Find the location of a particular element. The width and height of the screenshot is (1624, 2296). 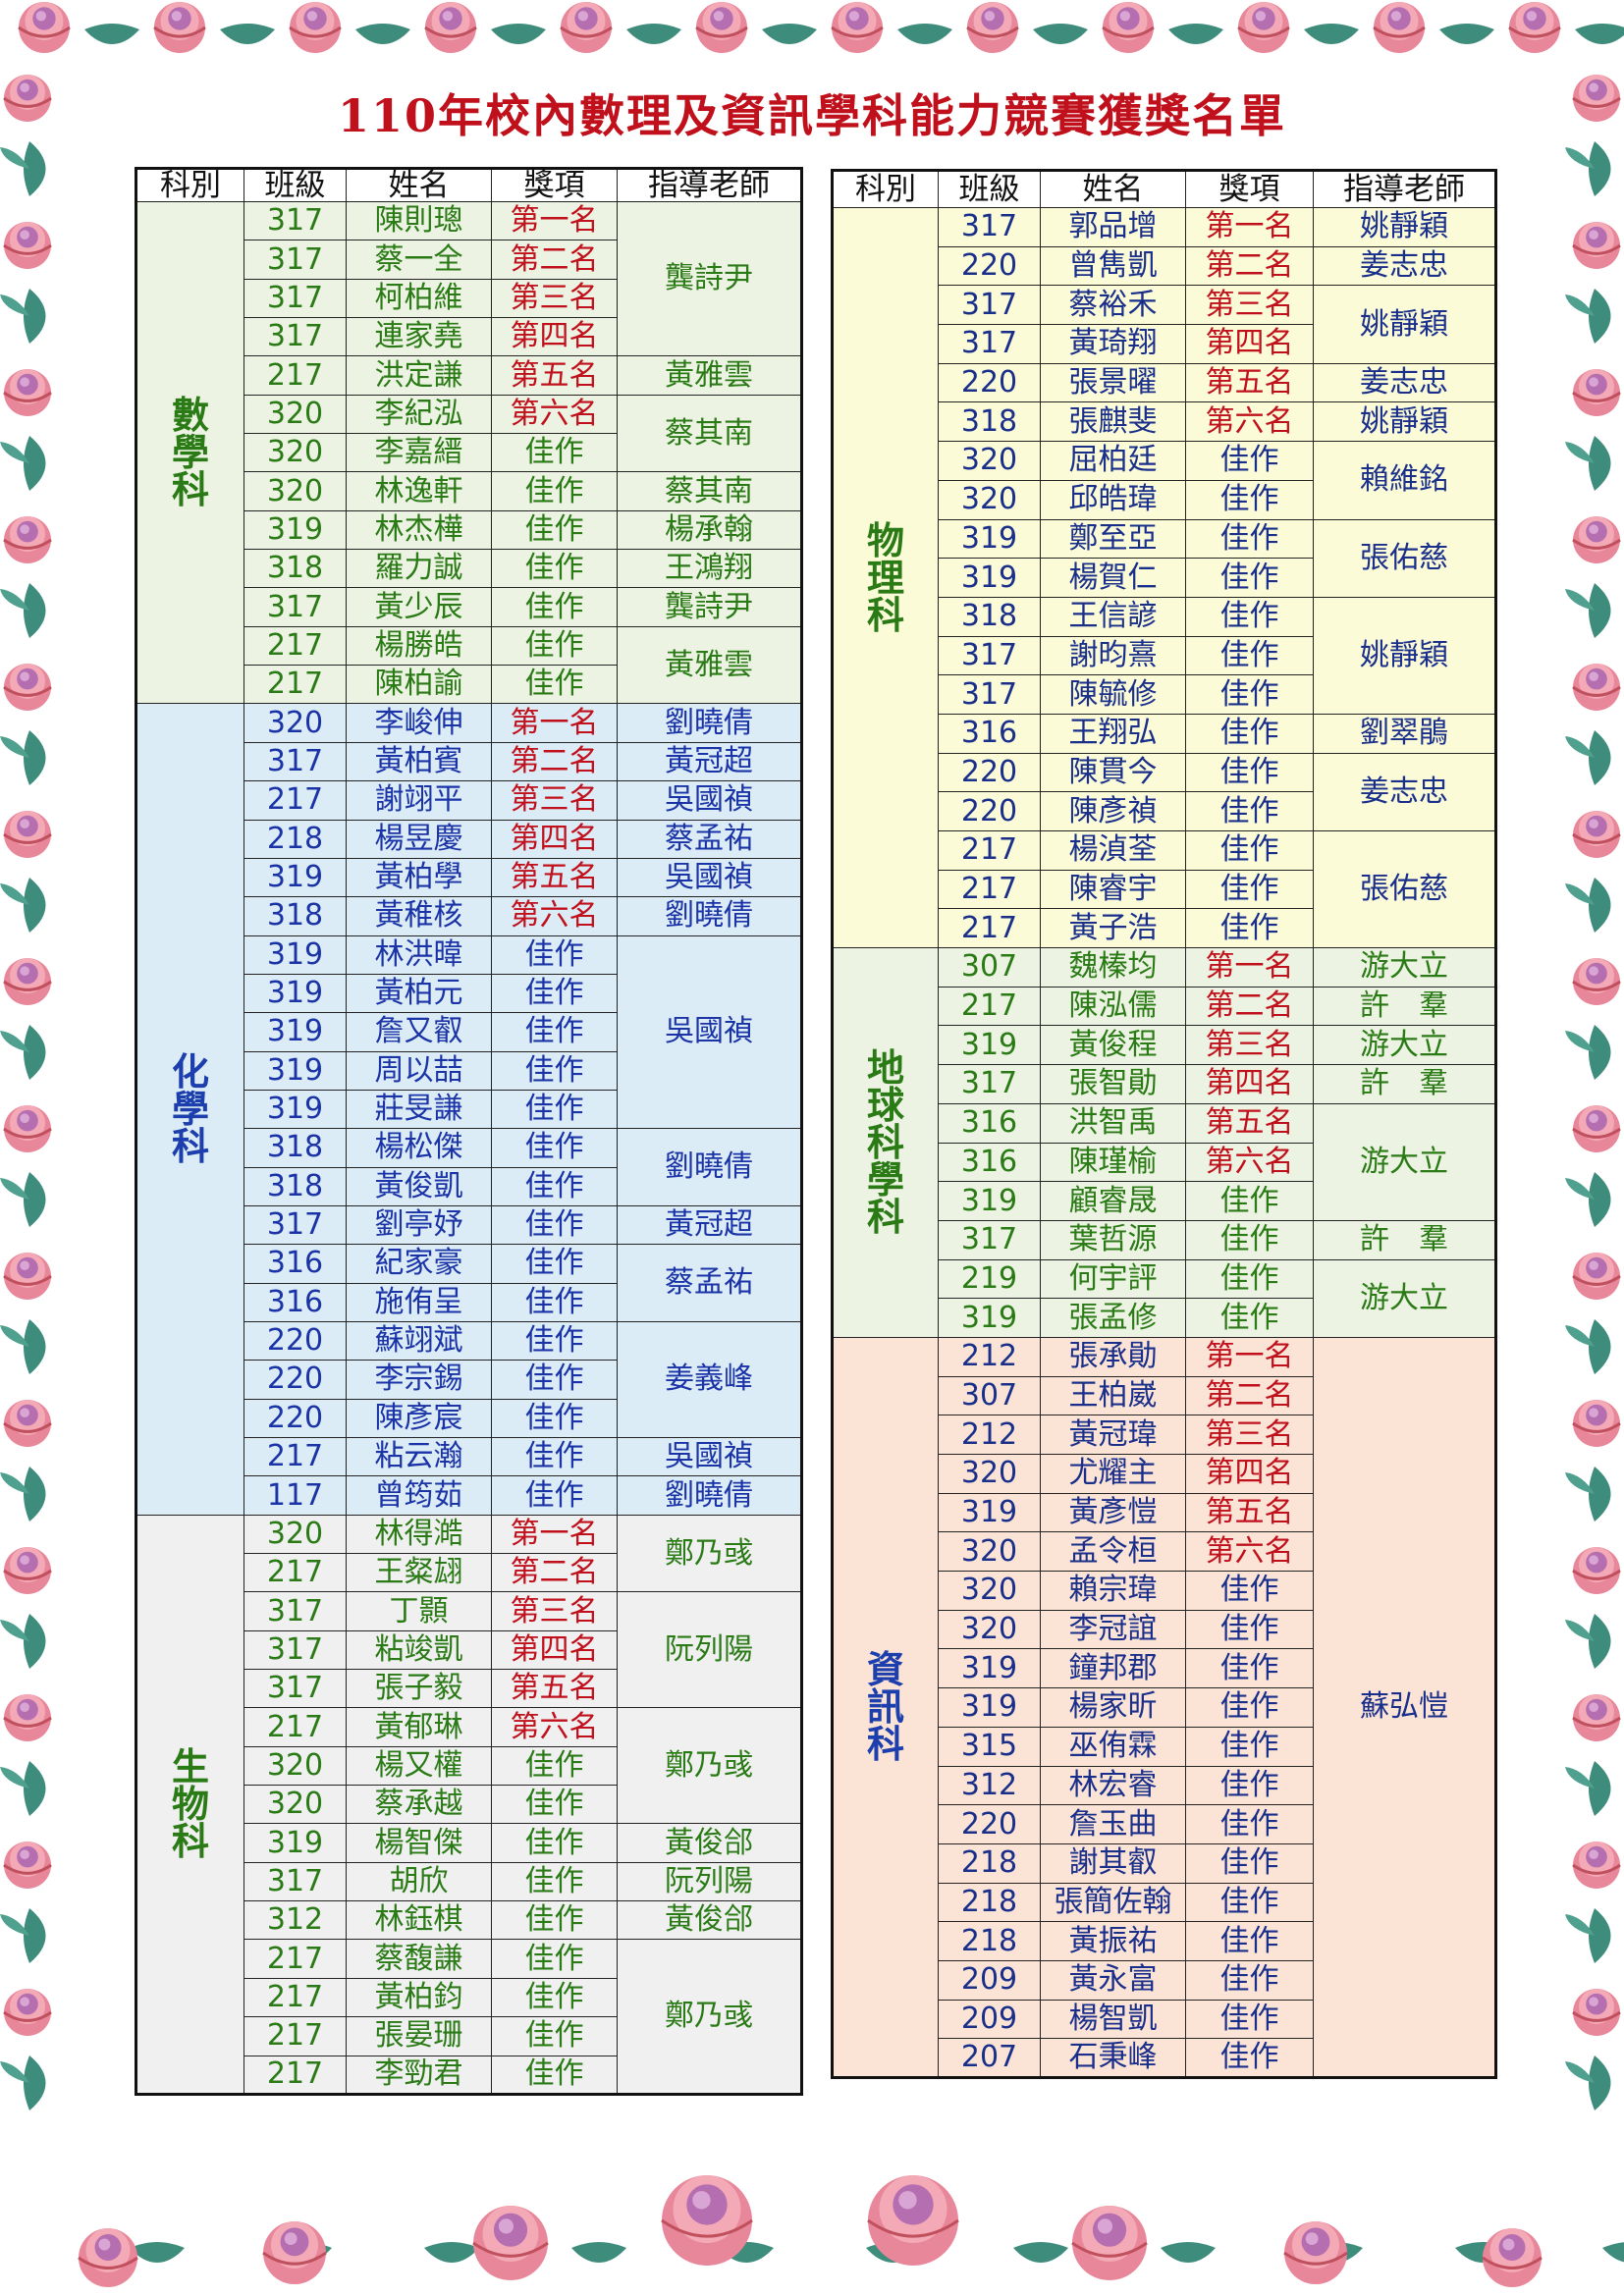

name-cell: 何宇評 is located at coordinates (1113, 1279).